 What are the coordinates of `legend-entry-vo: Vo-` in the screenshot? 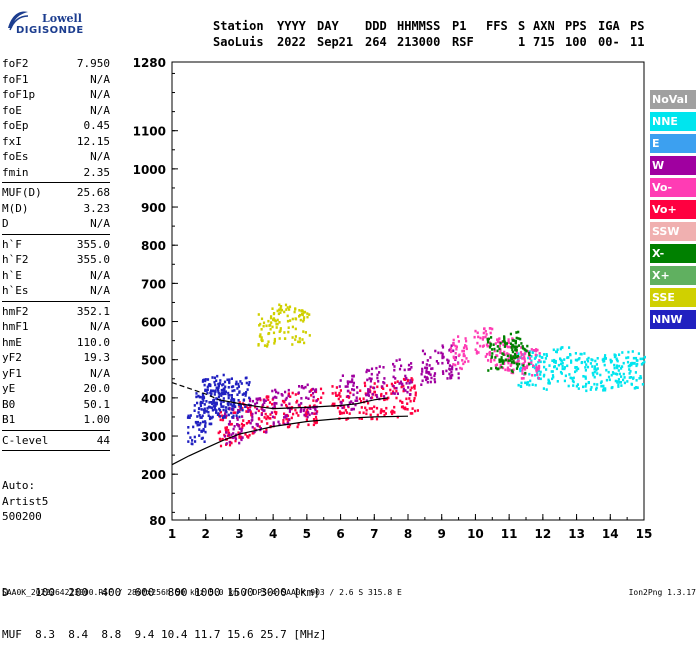 It's located at (673, 187).